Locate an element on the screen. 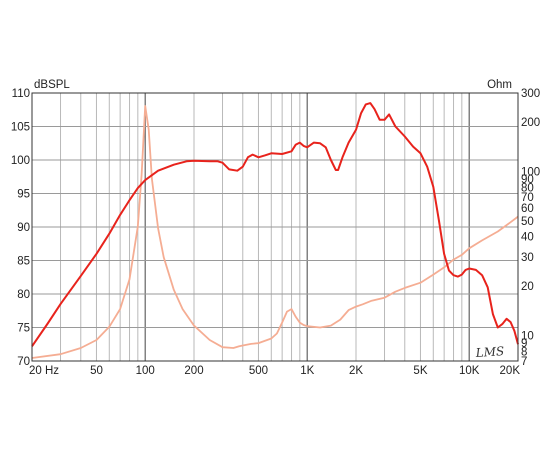 The height and width of the screenshot is (450, 550). left-axis-tick-label: 90 is located at coordinates (23, 228).